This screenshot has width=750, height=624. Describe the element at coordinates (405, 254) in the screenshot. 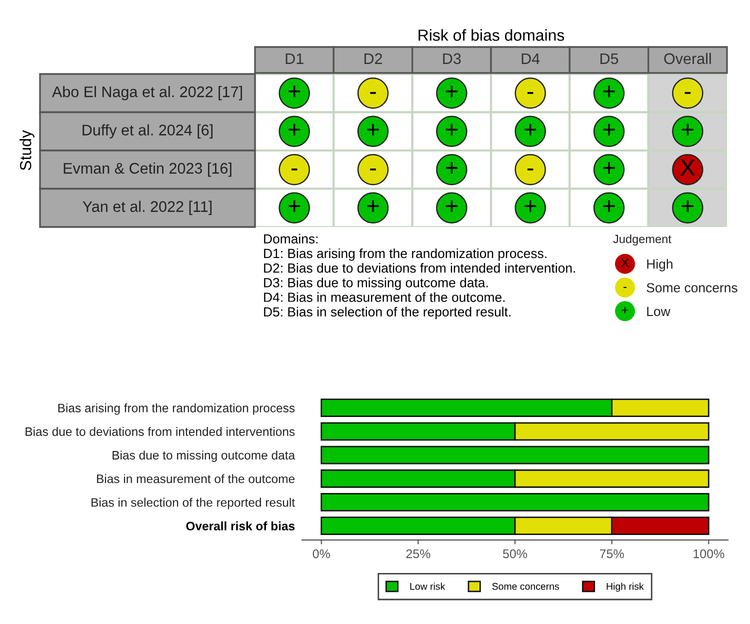

I see `text: D1: Bias arising from the randomization process.` at that location.